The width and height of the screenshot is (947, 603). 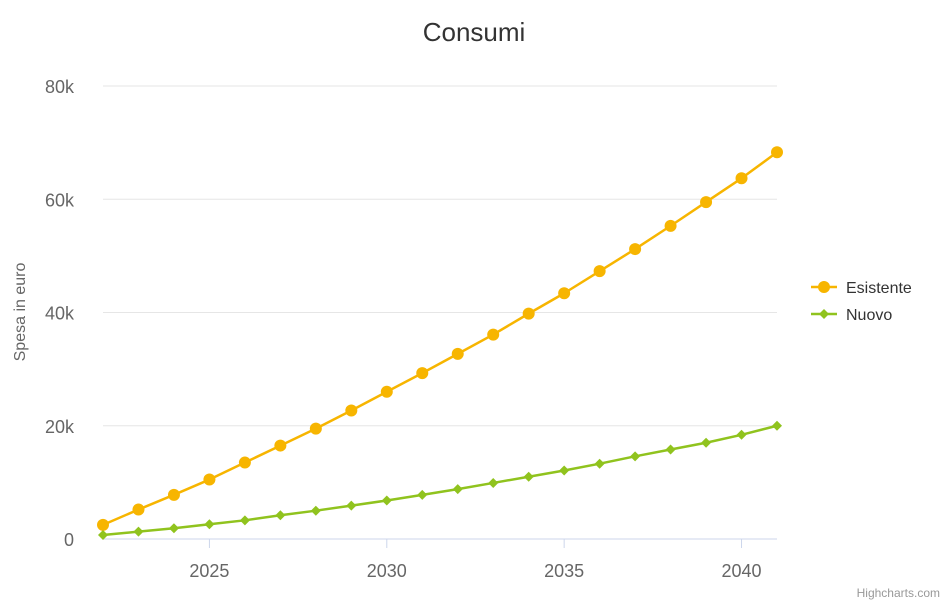 I want to click on legend-item-nuovo: Nuovo, so click(x=851, y=315).